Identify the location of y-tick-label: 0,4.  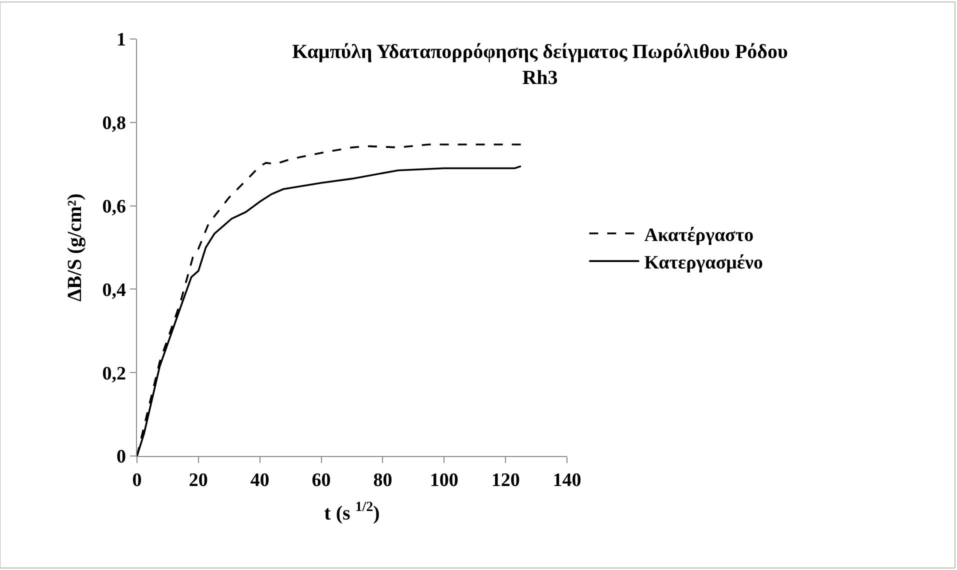
(114, 290).